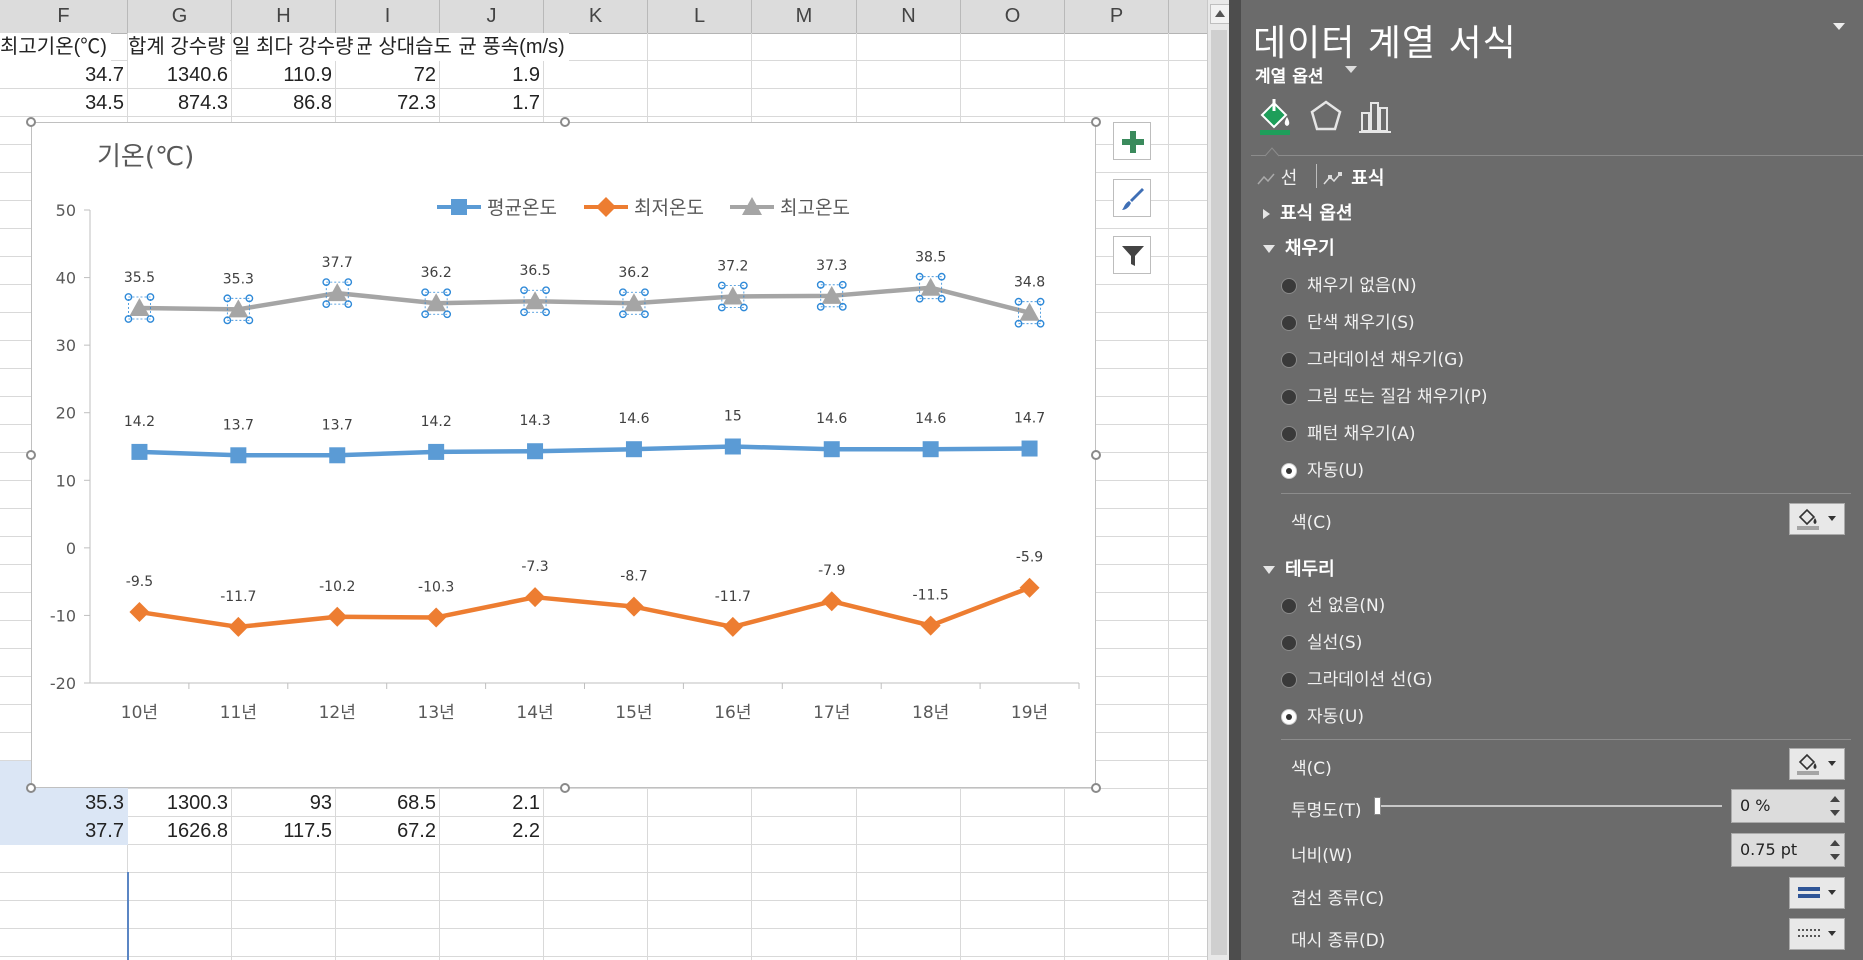  Describe the element at coordinates (66, 278) in the screenshot. I see `y-tick-label: 40` at that location.